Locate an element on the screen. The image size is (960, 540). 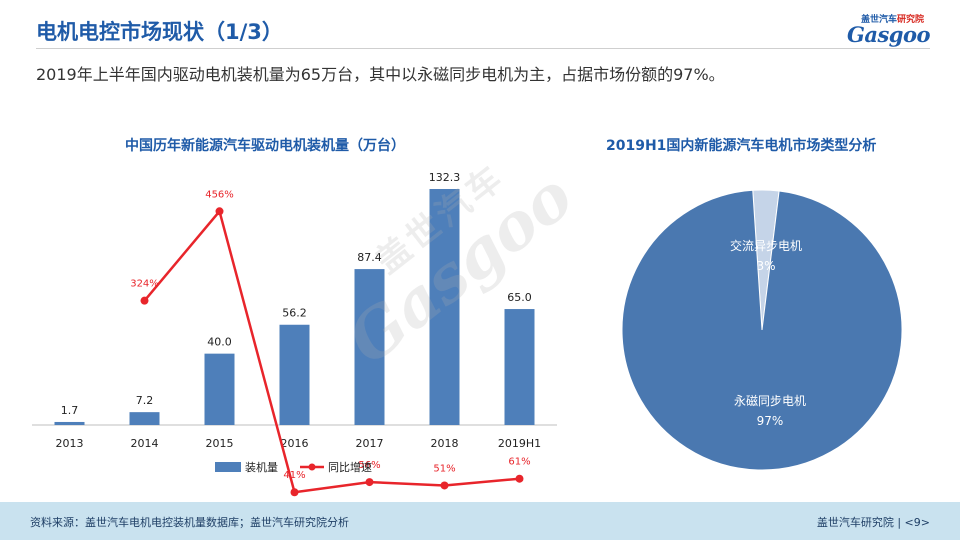
footer-source: 资料来源：盖世汽车电机电控装机量数据库；盖世汽车研究院分析 is located at coordinates (189, 522).